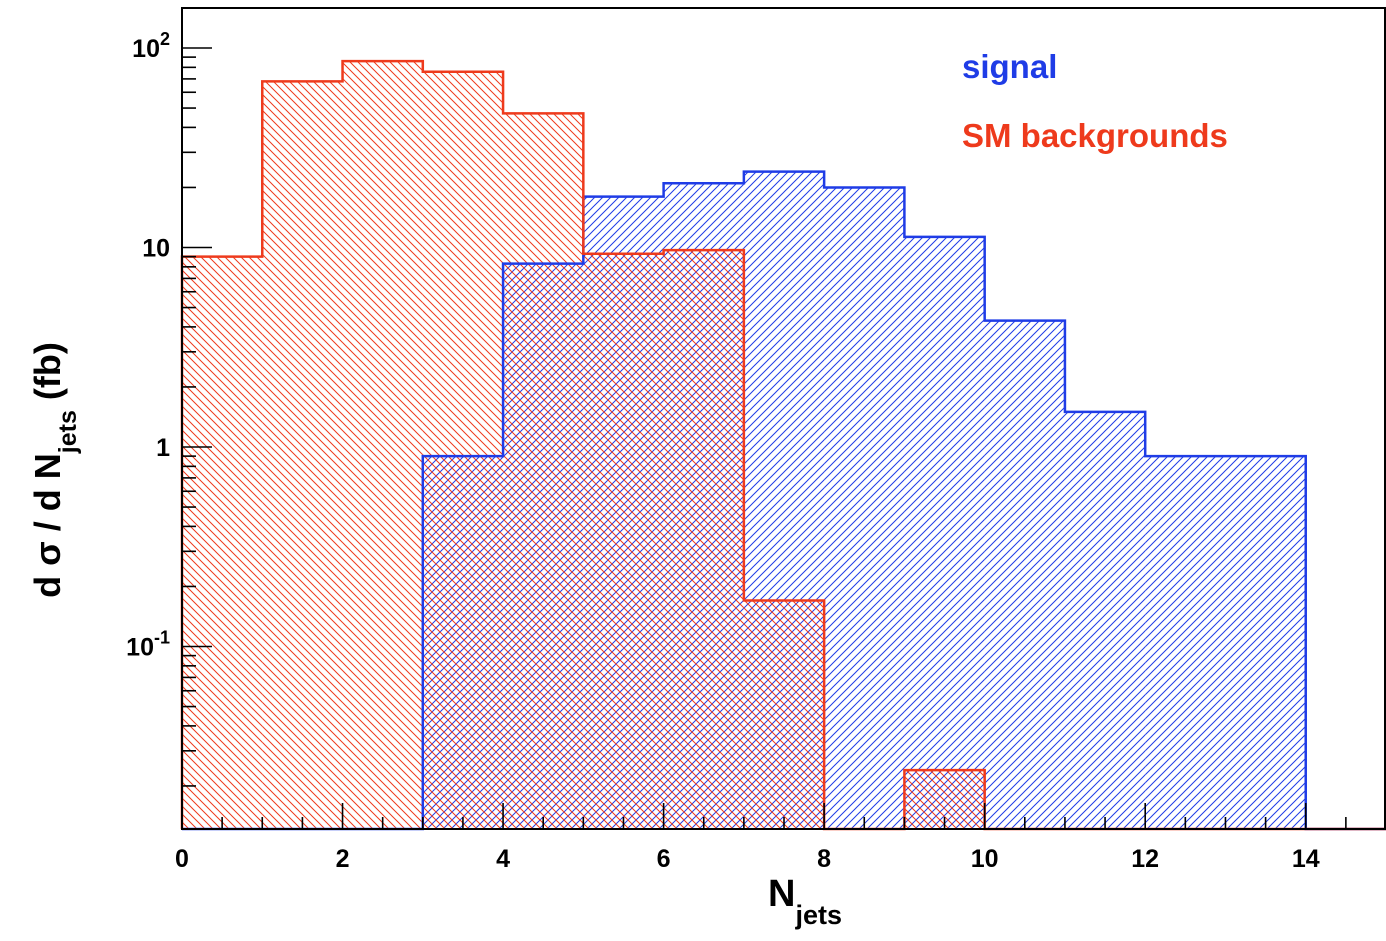 Image resolution: width=1386 pixels, height=941 pixels. I want to click on y-axis-title-sub: jets, so click(68, 432).